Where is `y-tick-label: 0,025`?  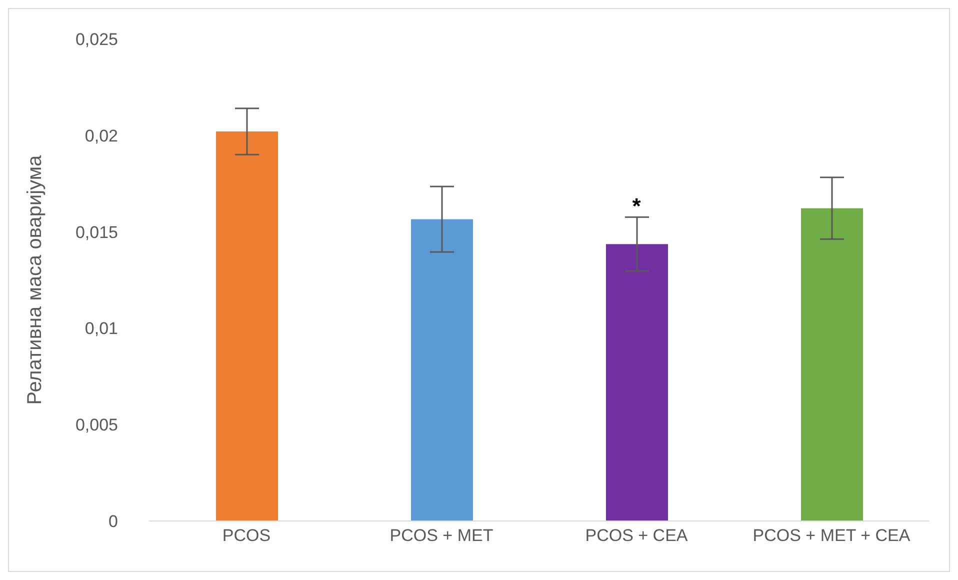
y-tick-label: 0,025 is located at coordinates (96, 40).